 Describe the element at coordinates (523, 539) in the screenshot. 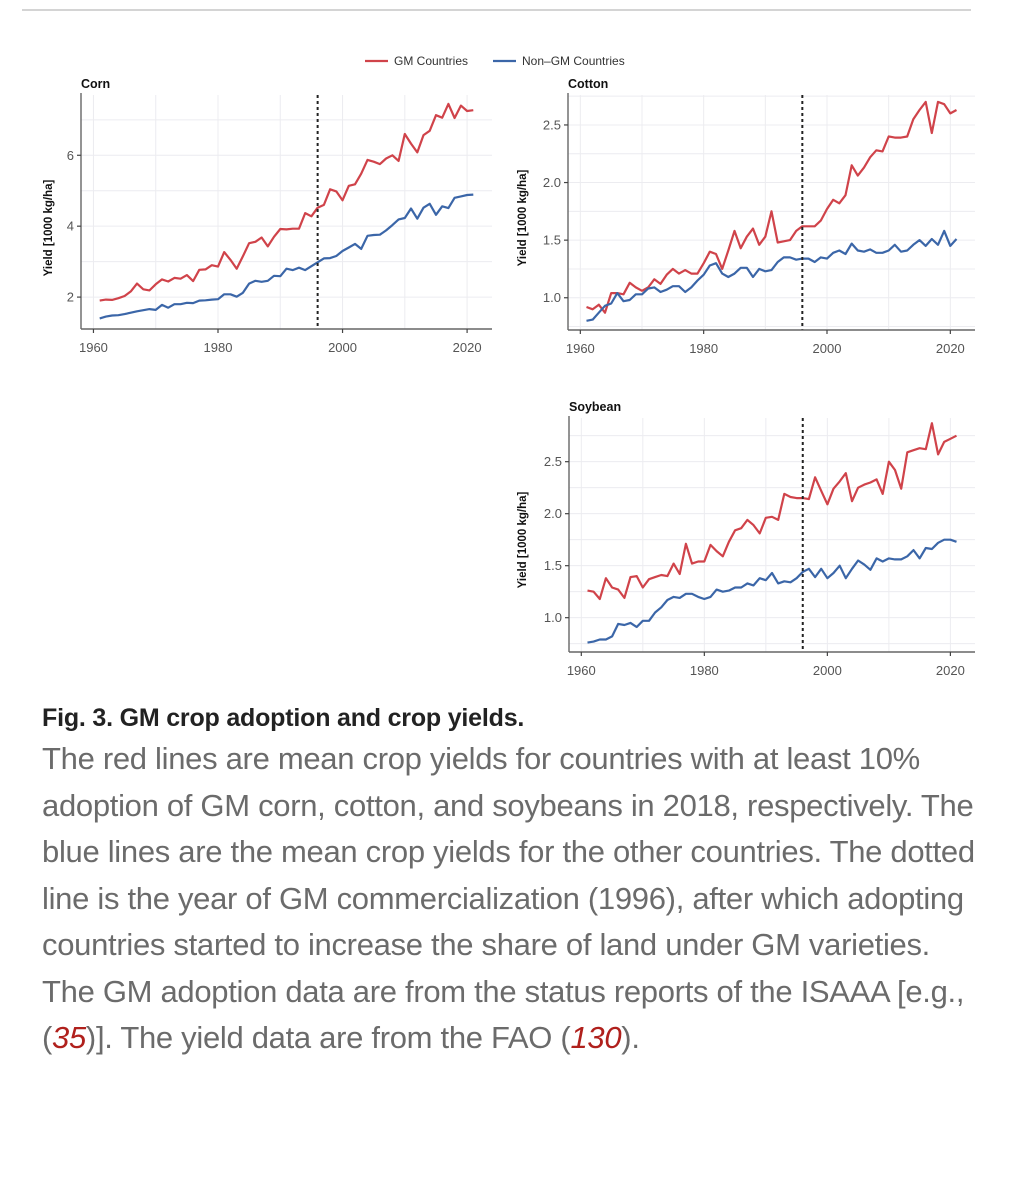

I see `y-axis-title-soybean: Yield [1000 kg/ha]` at that location.